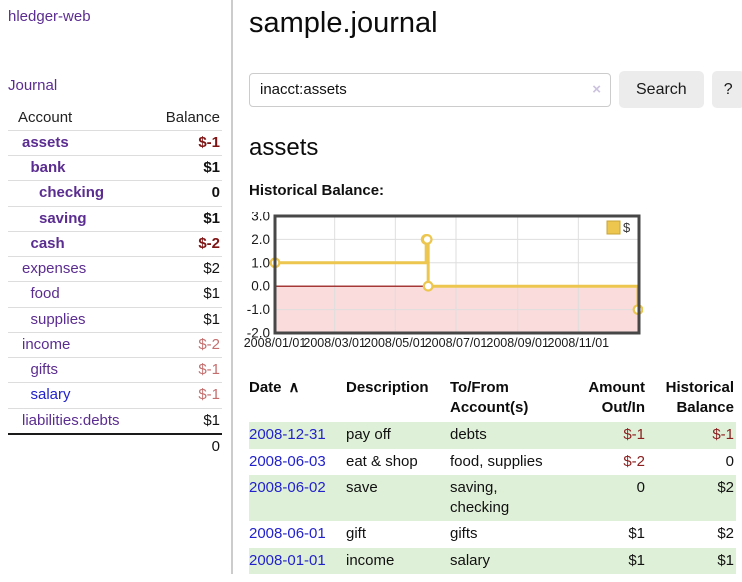 This screenshot has height=582, width=742. Describe the element at coordinates (464, 534) in the screenshot. I see `register-accounts-cell: gifts` at that location.